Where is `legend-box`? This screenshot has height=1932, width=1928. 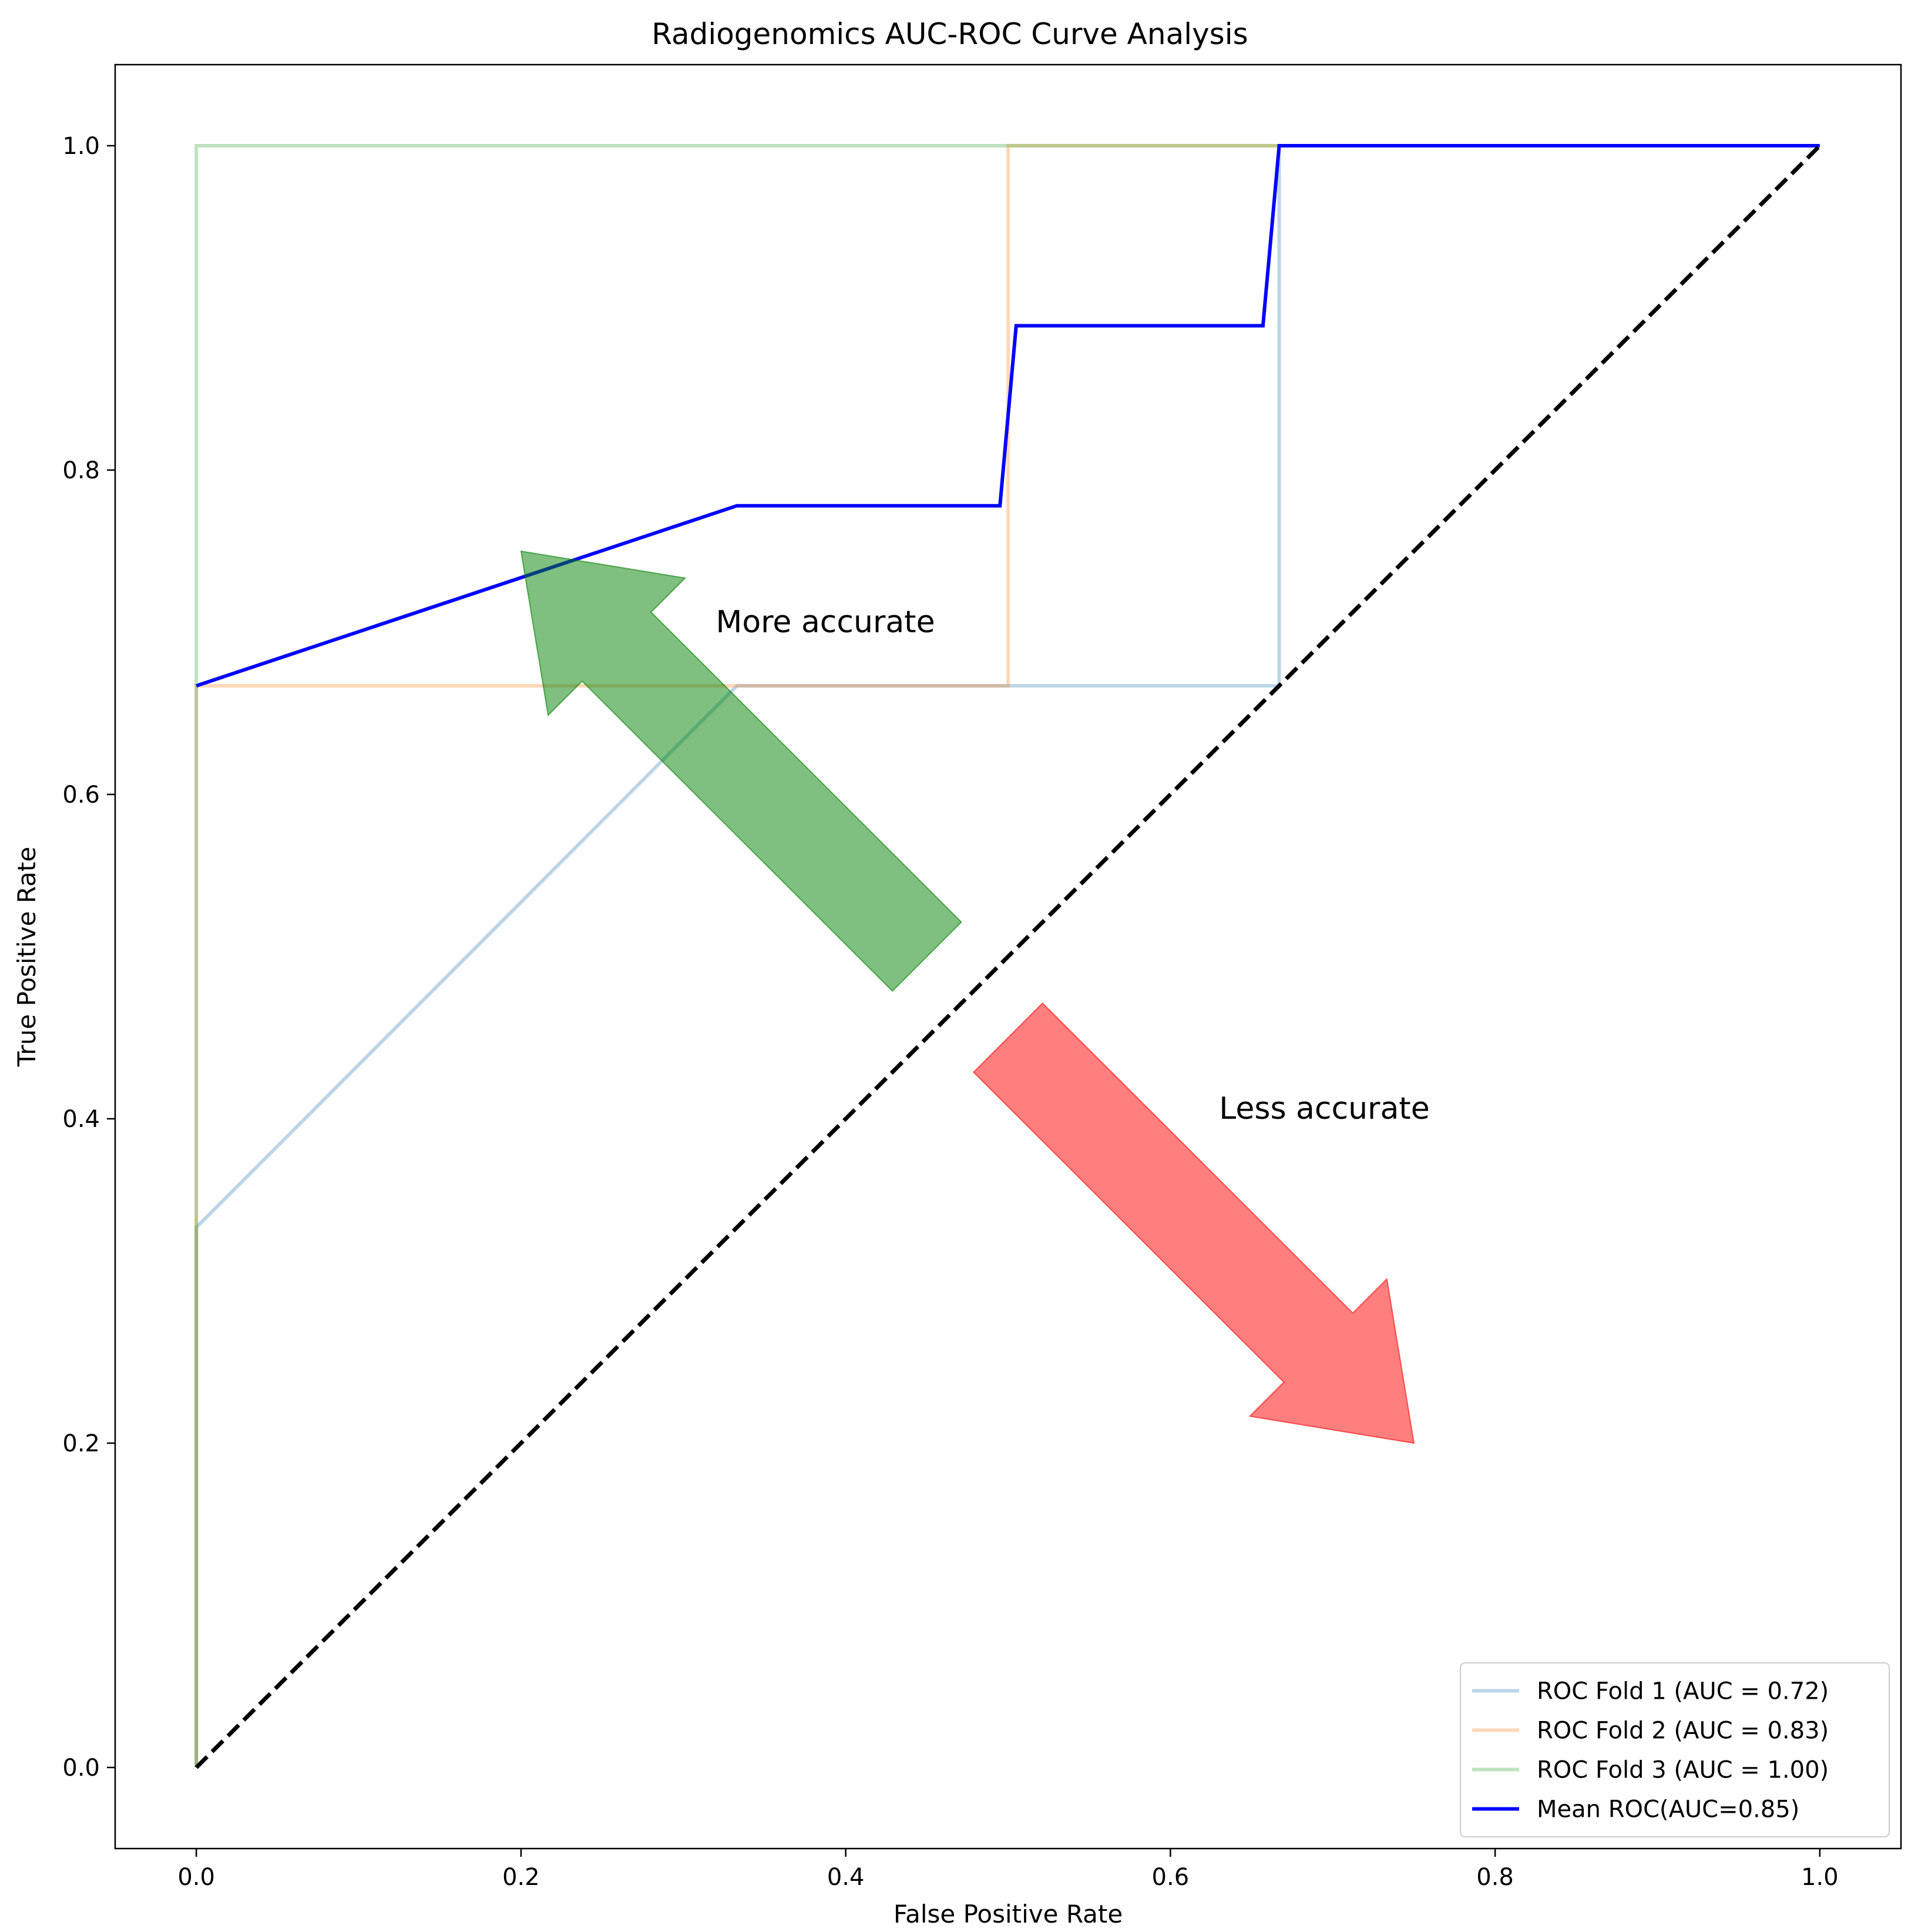
legend-box is located at coordinates (1675, 1749).